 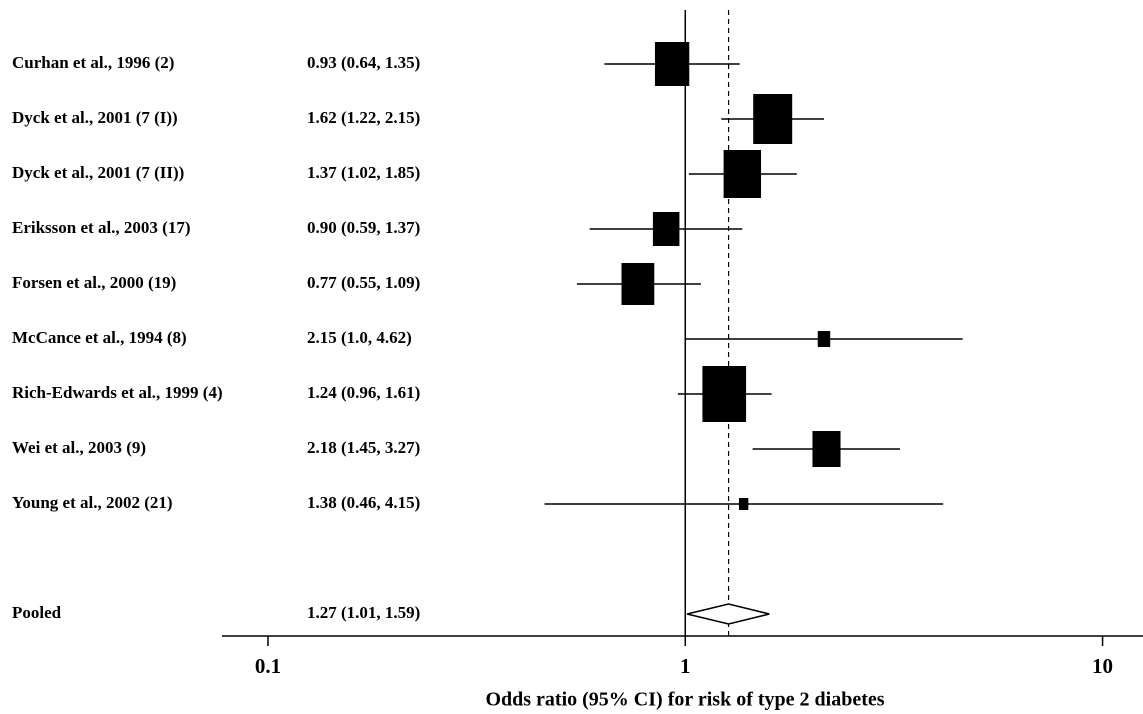 I want to click on ci-label: 2.18 (1.45, 3.27), so click(x=363, y=447).